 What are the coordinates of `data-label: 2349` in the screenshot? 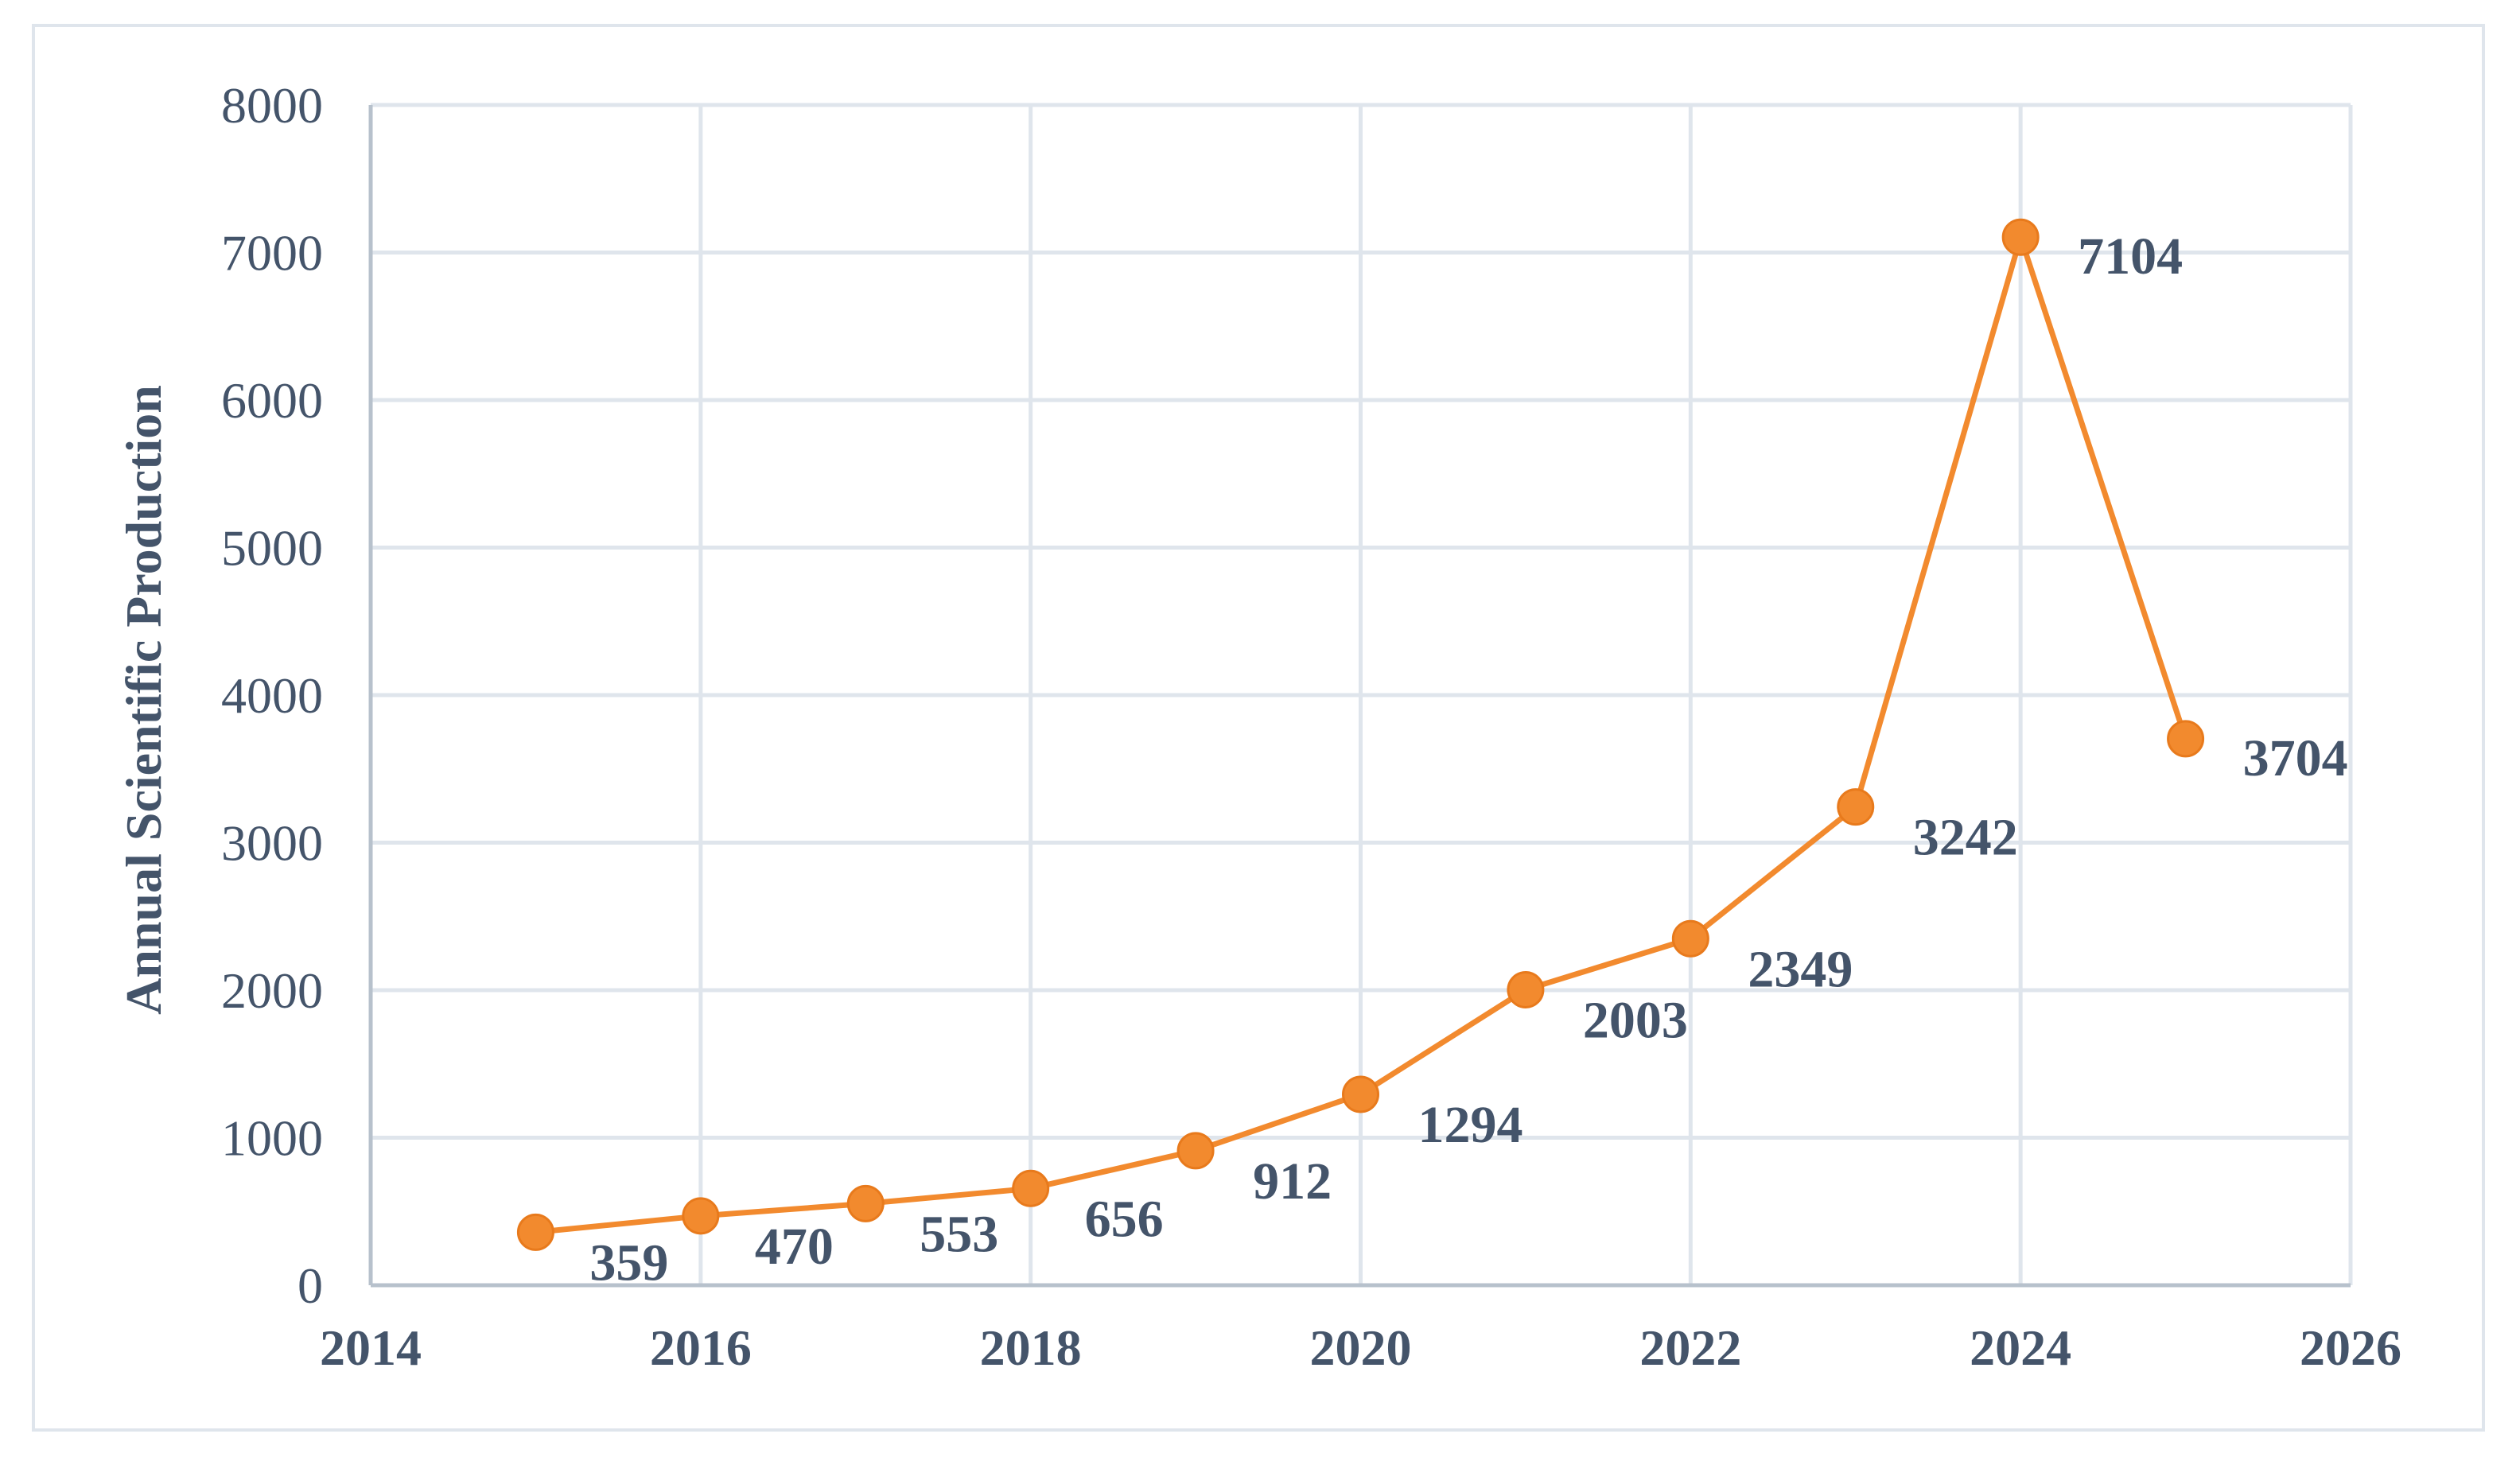 It's located at (1800, 969).